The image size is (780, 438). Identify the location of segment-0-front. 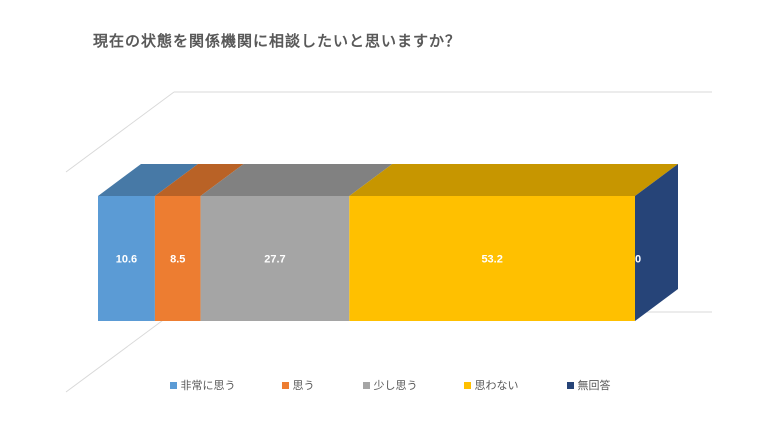
(126, 258).